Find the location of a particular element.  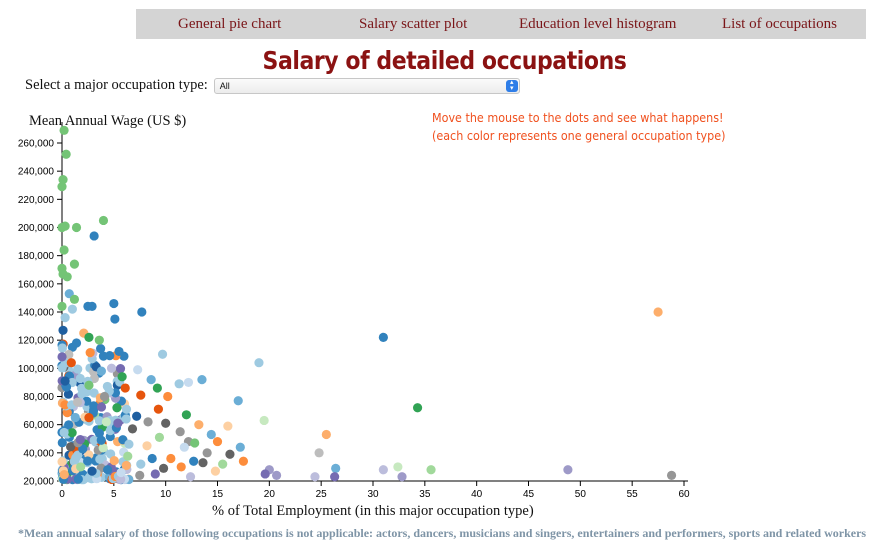

nav-list-of-occupations: List of occupations is located at coordinates (779, 24).